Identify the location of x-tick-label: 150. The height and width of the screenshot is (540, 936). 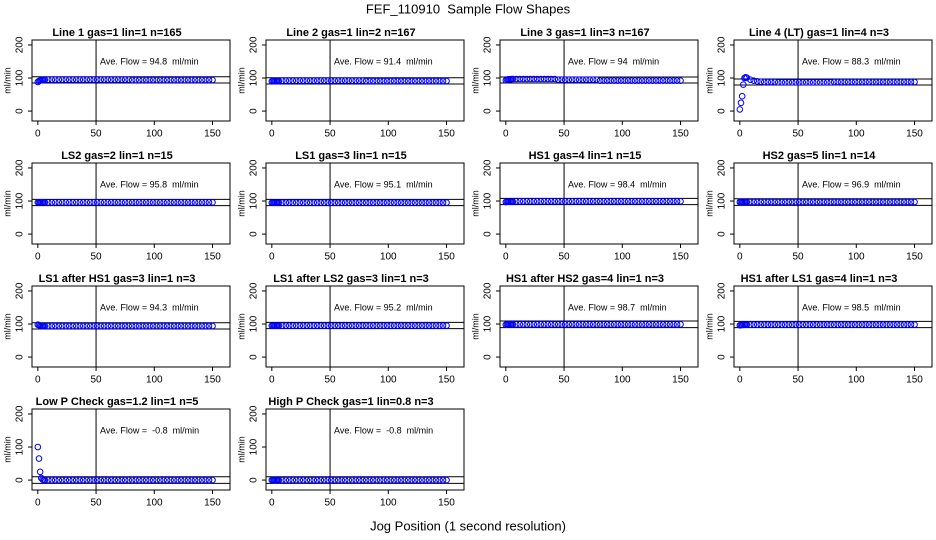
(212, 257).